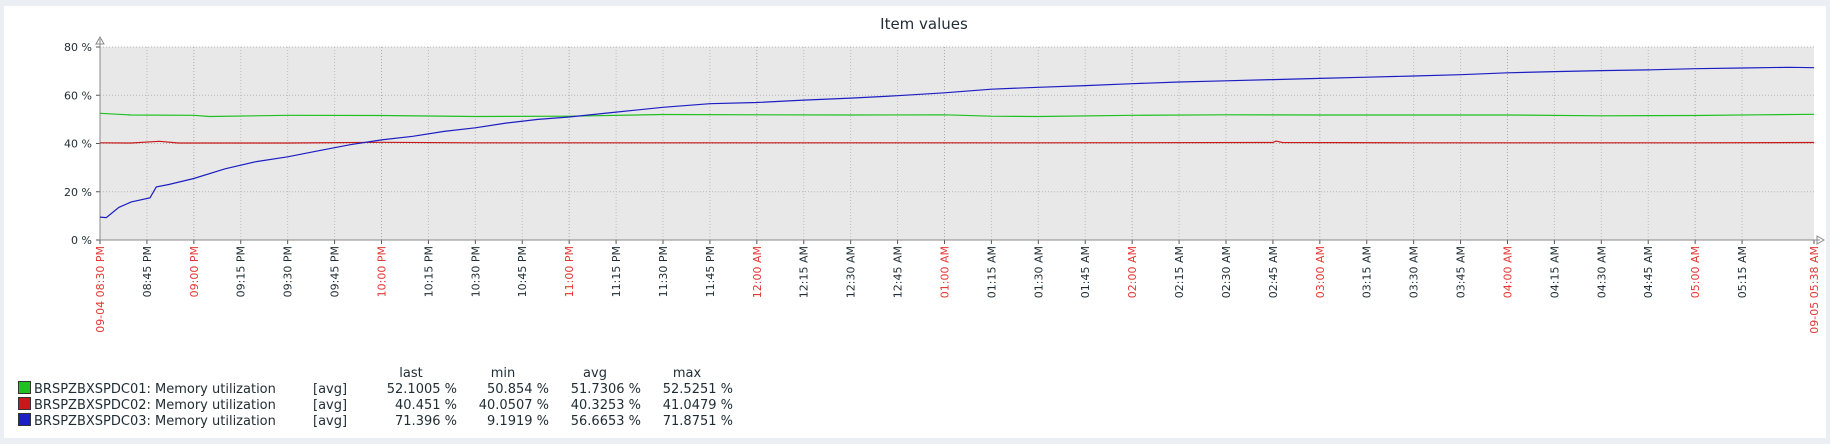  Describe the element at coordinates (518, 421) in the screenshot. I see `legend-min: 9.1919 %` at that location.